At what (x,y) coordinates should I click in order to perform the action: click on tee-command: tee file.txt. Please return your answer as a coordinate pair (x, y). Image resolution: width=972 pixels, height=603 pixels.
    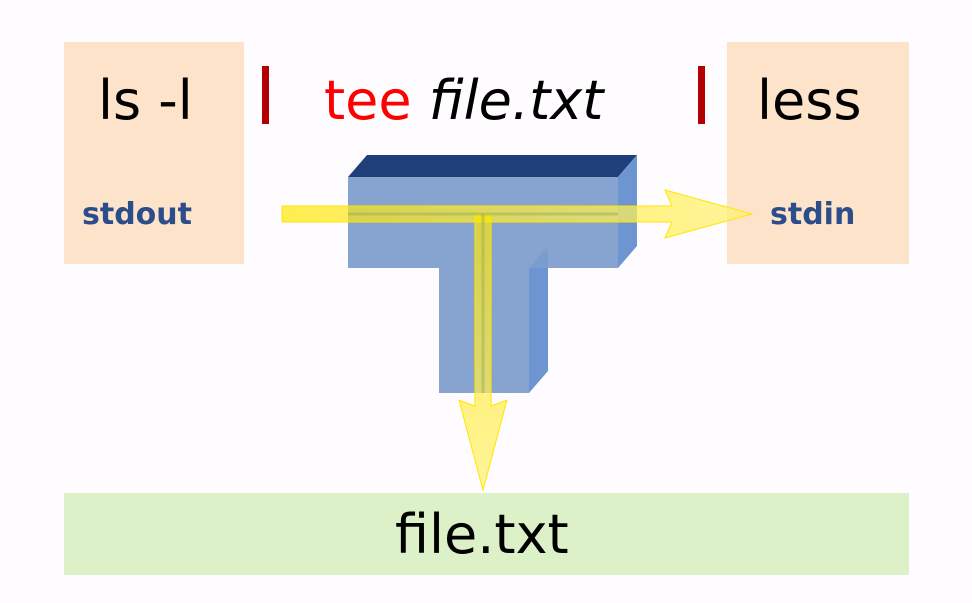
    Looking at the image, I should click on (463, 101).